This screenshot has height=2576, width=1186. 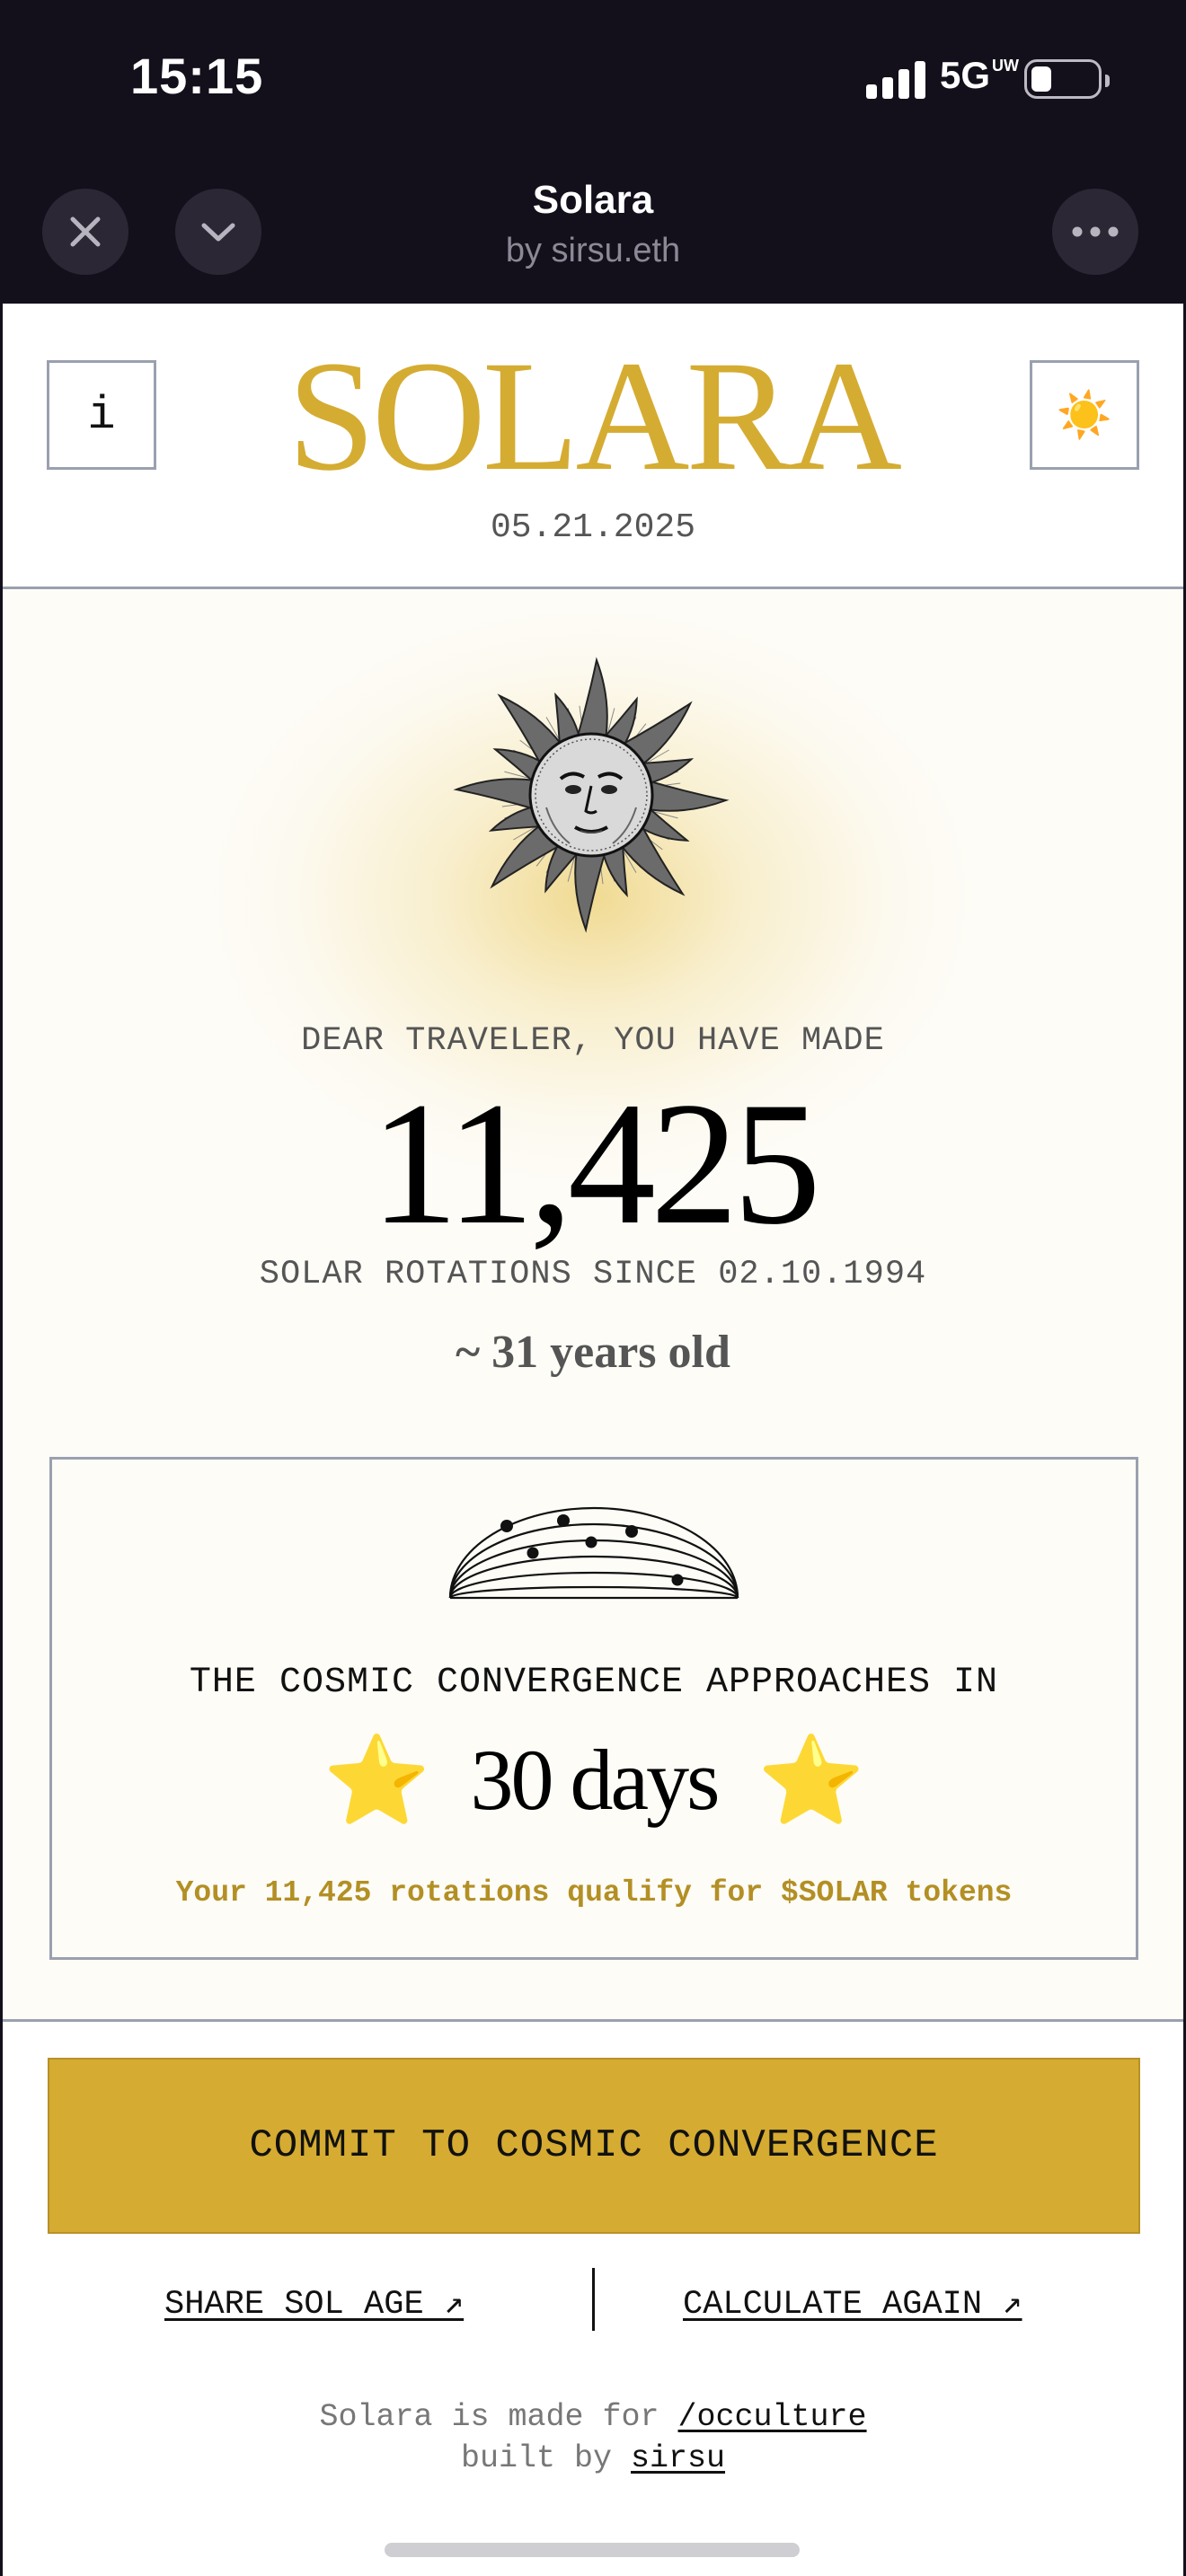 I want to click on status-time: 15:15, so click(x=196, y=76).